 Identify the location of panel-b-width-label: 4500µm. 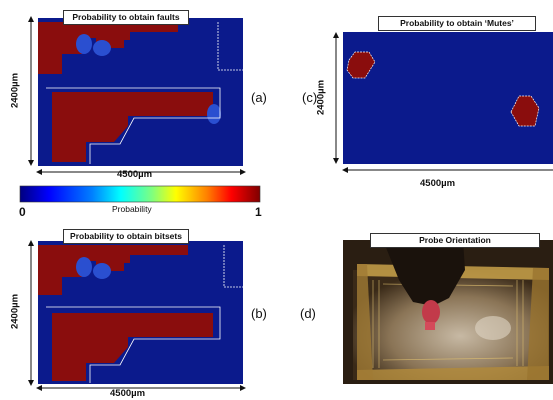
(128, 393).